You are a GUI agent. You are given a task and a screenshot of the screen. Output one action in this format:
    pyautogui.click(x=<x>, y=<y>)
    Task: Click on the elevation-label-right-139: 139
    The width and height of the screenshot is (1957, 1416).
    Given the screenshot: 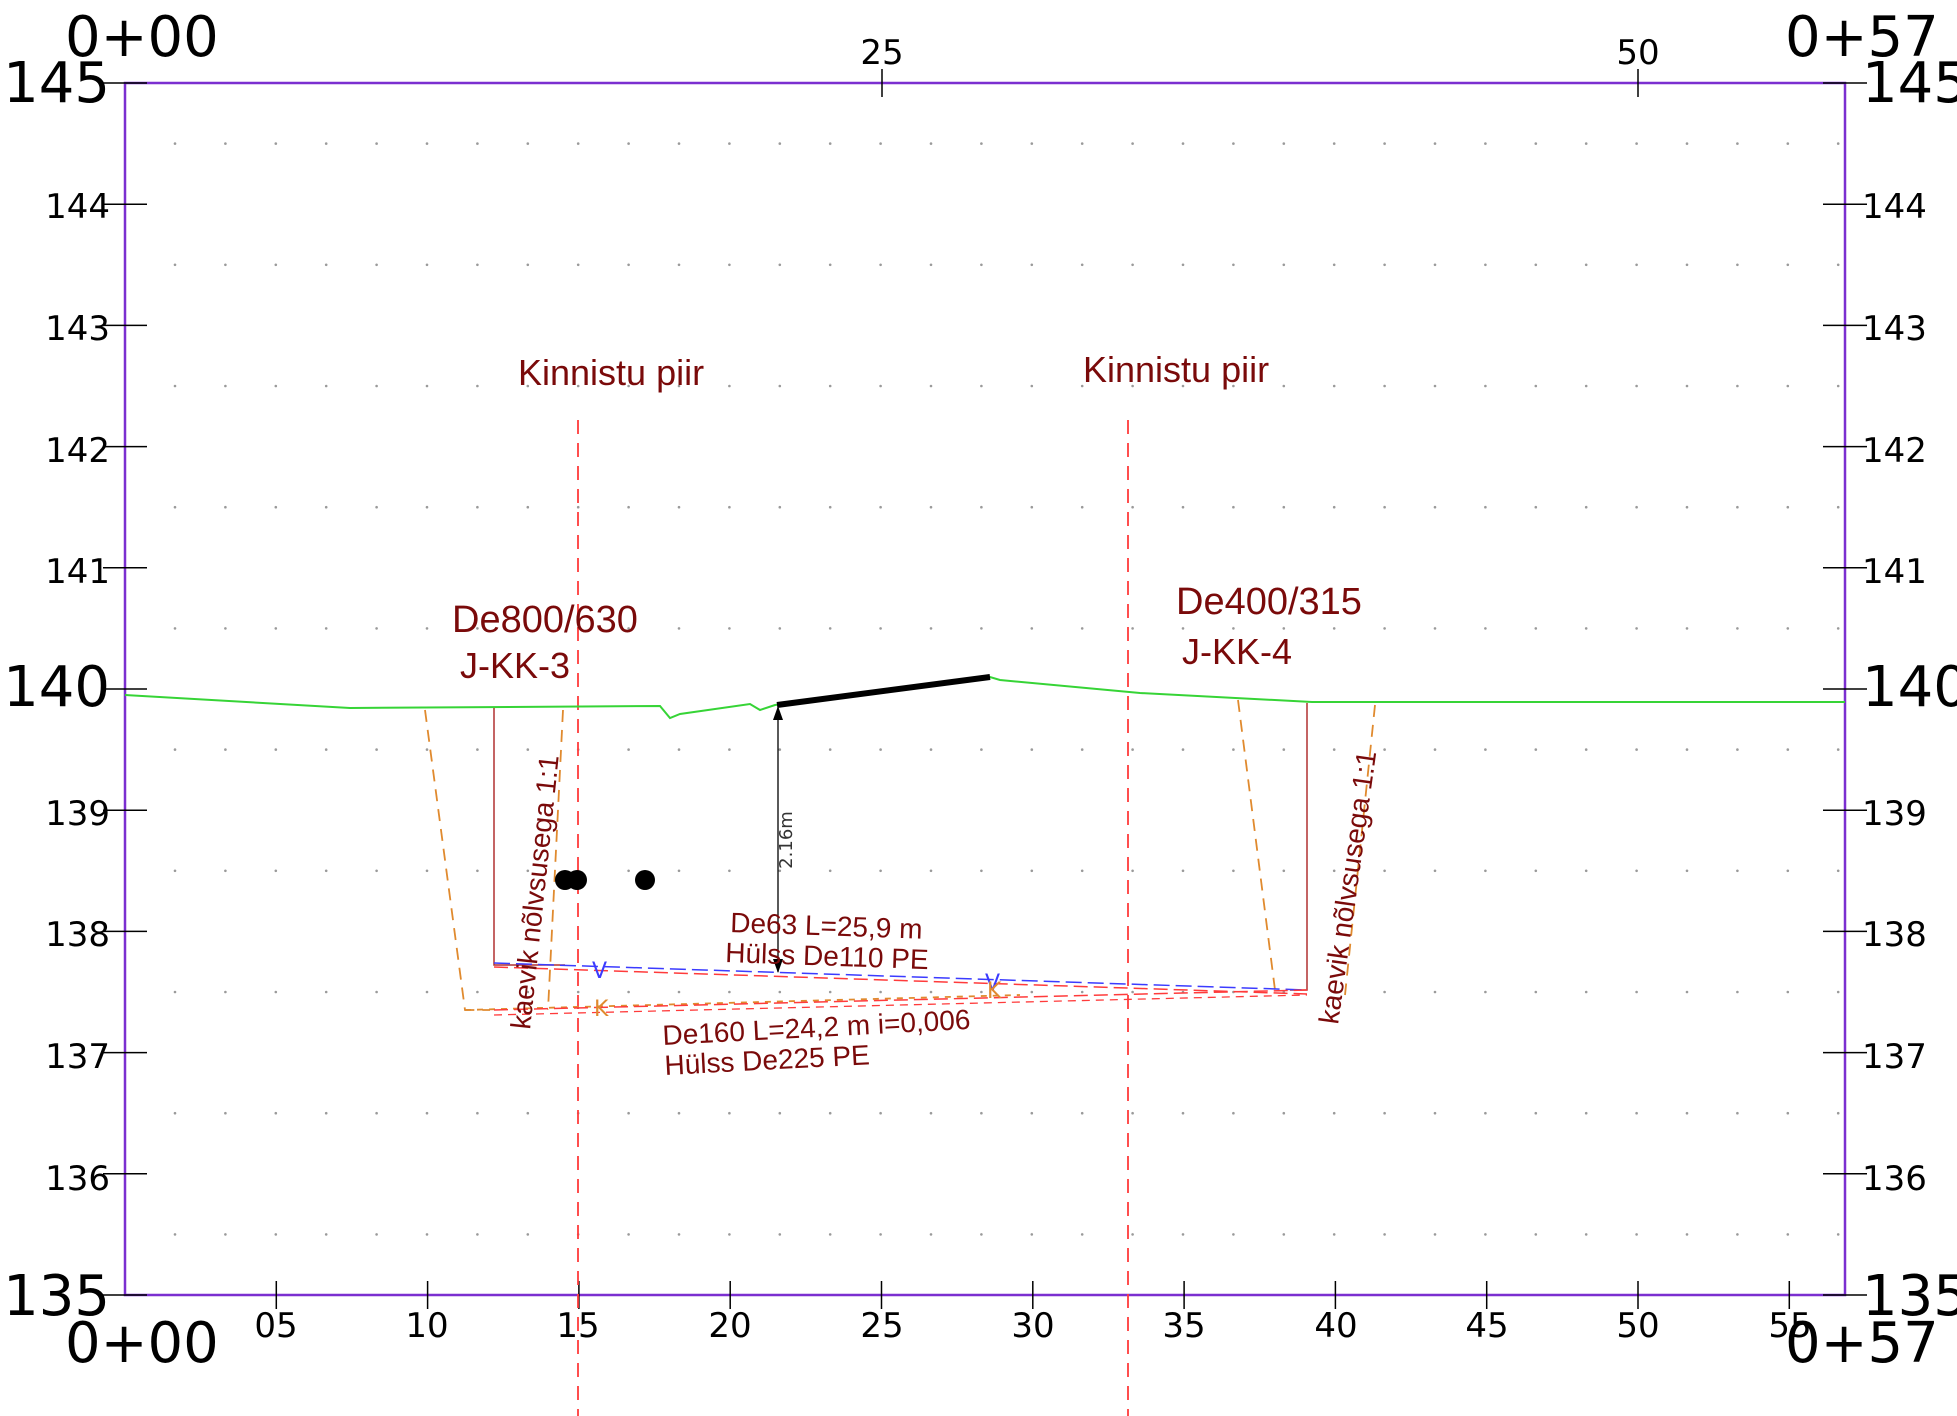 What is the action you would take?
    pyautogui.click(x=1894, y=814)
    